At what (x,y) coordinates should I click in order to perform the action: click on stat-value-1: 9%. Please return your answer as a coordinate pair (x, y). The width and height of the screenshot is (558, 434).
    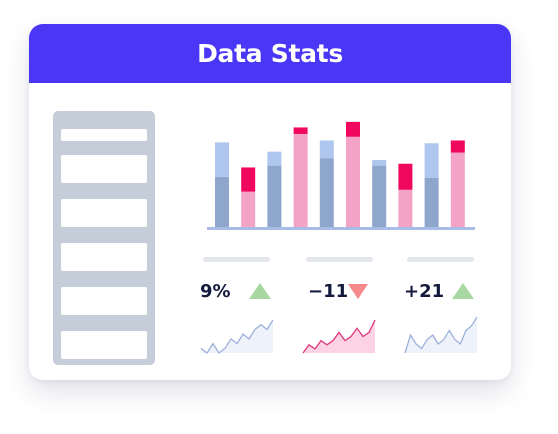
    Looking at the image, I should click on (215, 291).